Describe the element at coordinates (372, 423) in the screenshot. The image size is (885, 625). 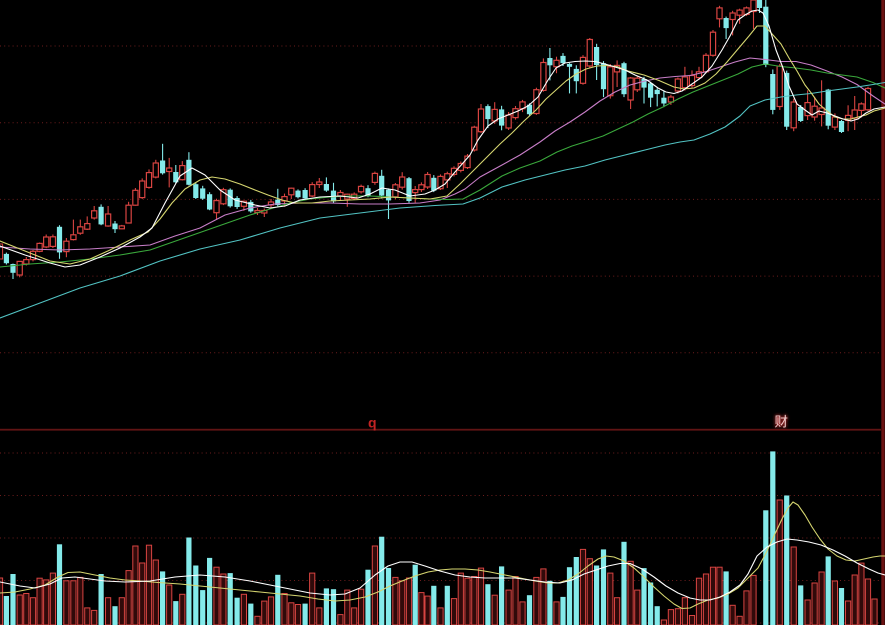
I see `svg-text: q` at that location.